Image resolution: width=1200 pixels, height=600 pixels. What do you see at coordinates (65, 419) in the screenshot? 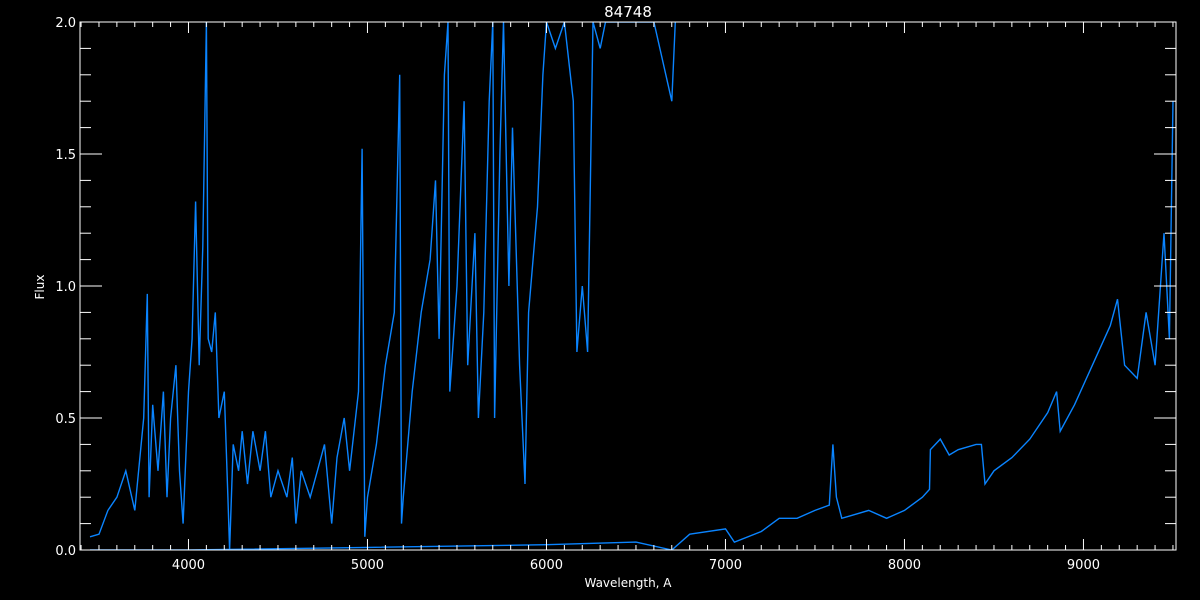
I see `y-tick-label: 0.5` at bounding box center [65, 419].